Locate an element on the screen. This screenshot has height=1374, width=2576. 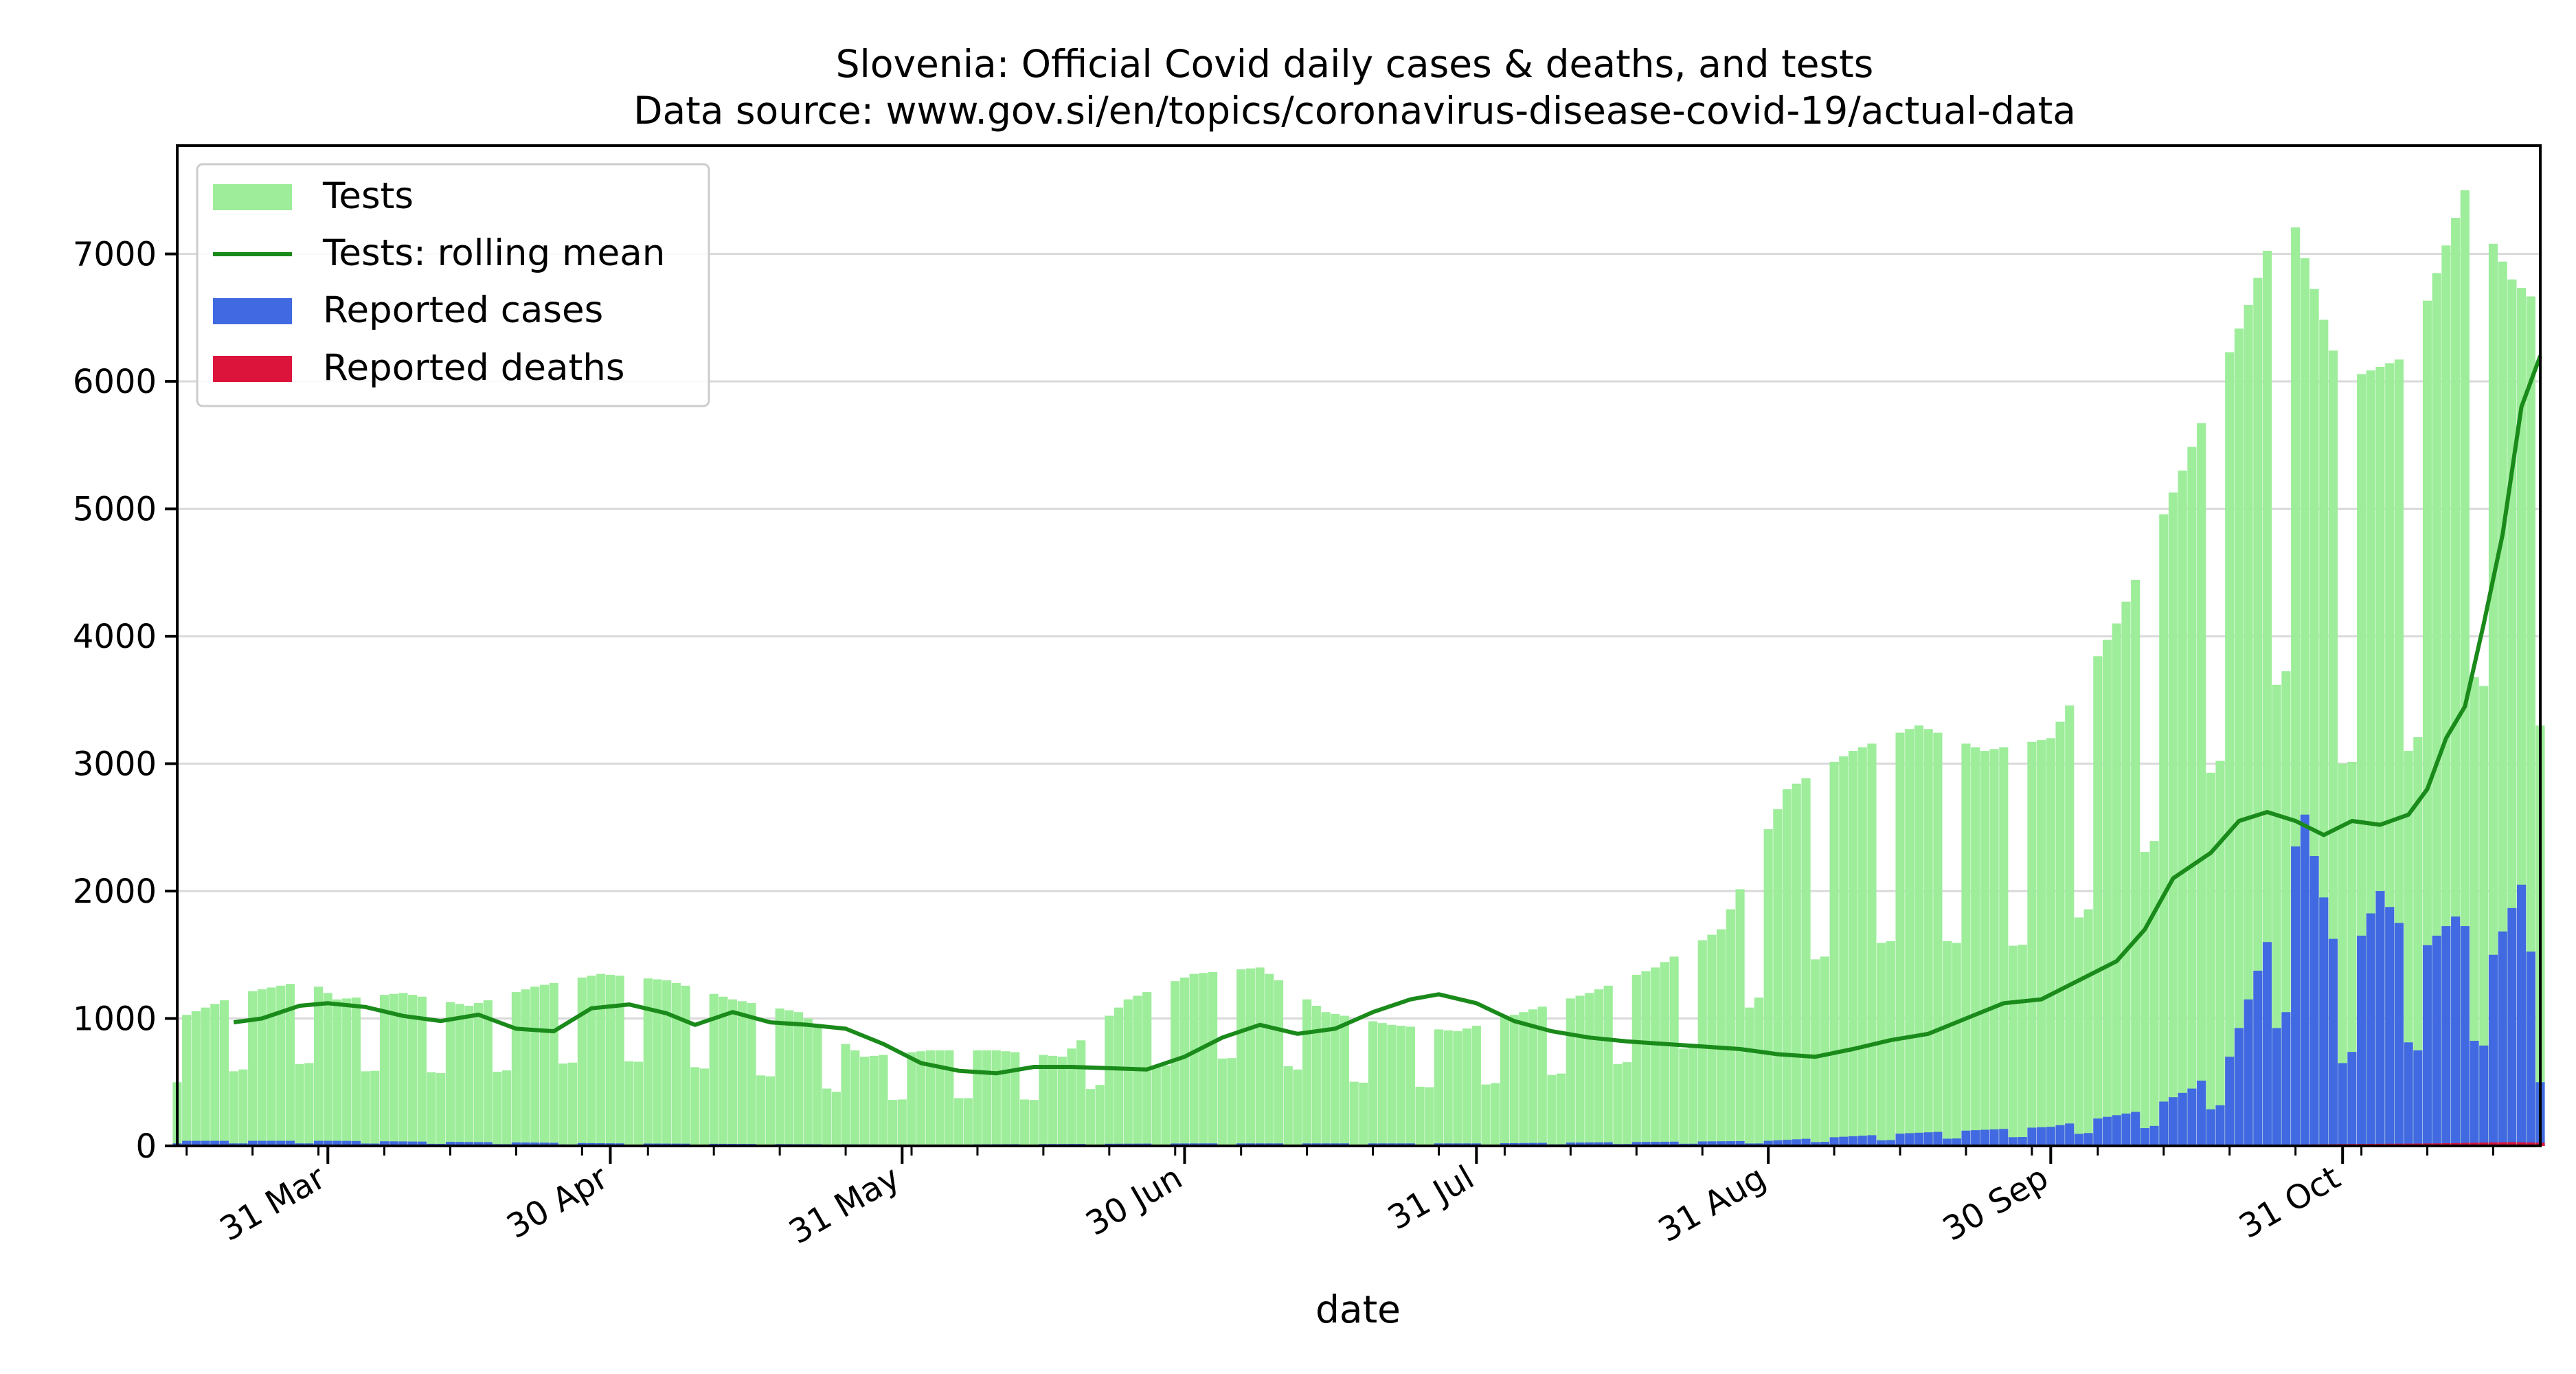
y-tick-label: 7000 is located at coordinates (115, 255).